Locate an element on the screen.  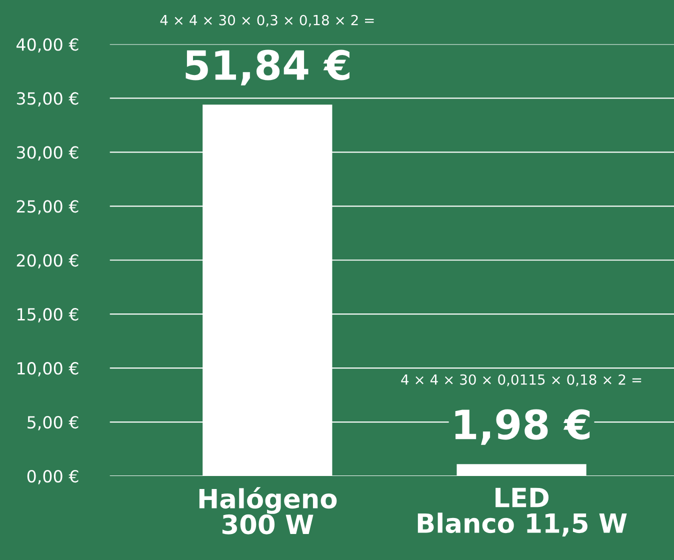
annotation: 4 × 4 × 30 × 0,0115 × 0,18 × 2 = is located at coordinates (521, 380).